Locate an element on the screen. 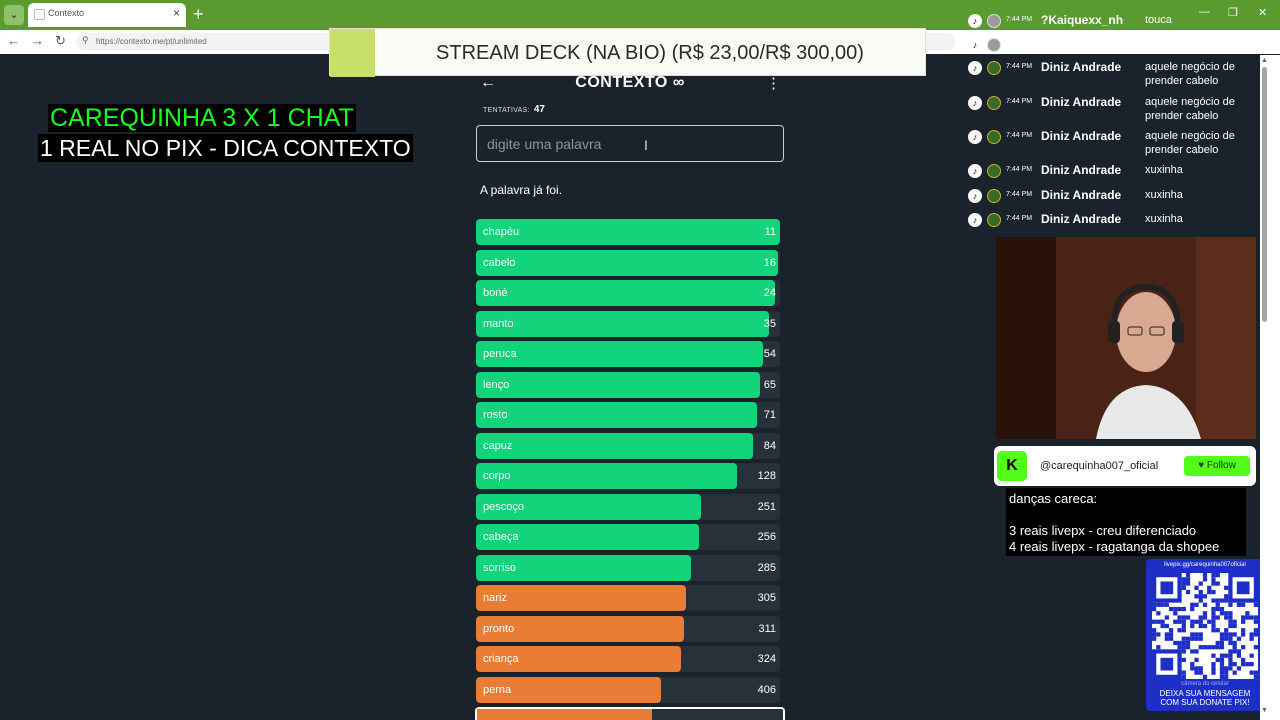 Image resolution: width=1280 pixels, height=720 pixels. guess-row: manto 35 is located at coordinates (628, 324).